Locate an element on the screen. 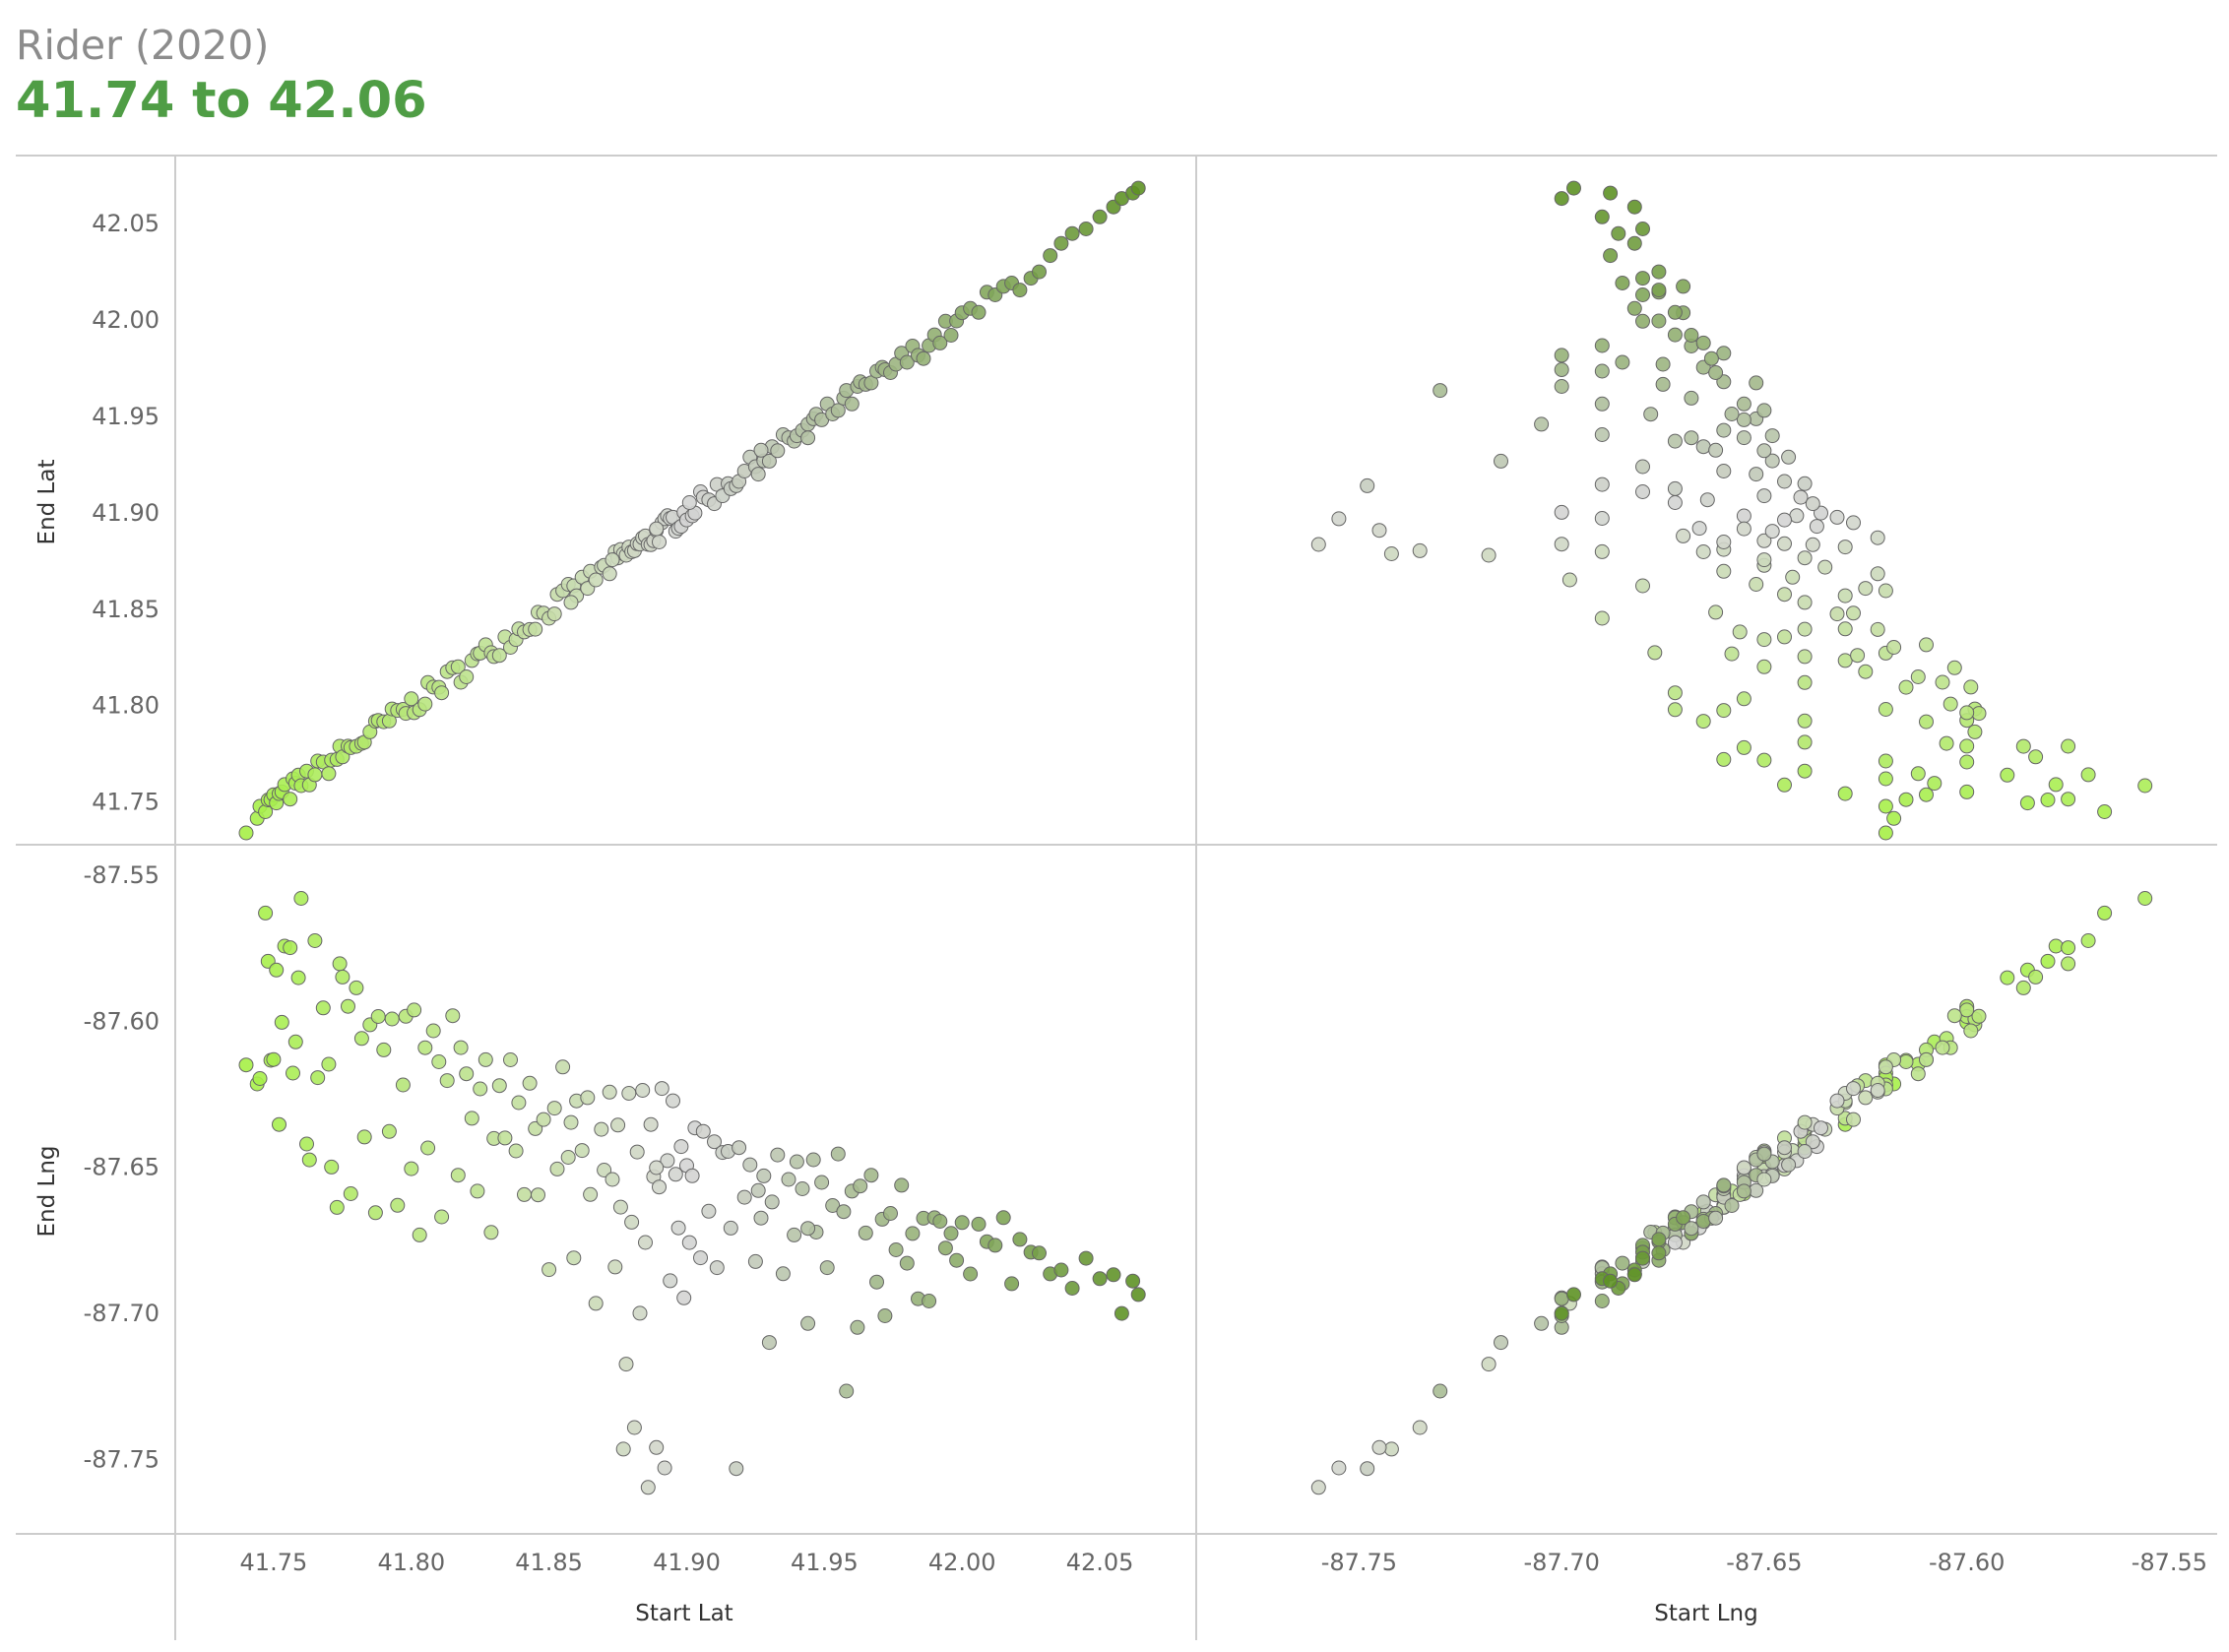 This screenshot has width=2229, height=1652. y-tick-label: -87.55 is located at coordinates (121, 875).